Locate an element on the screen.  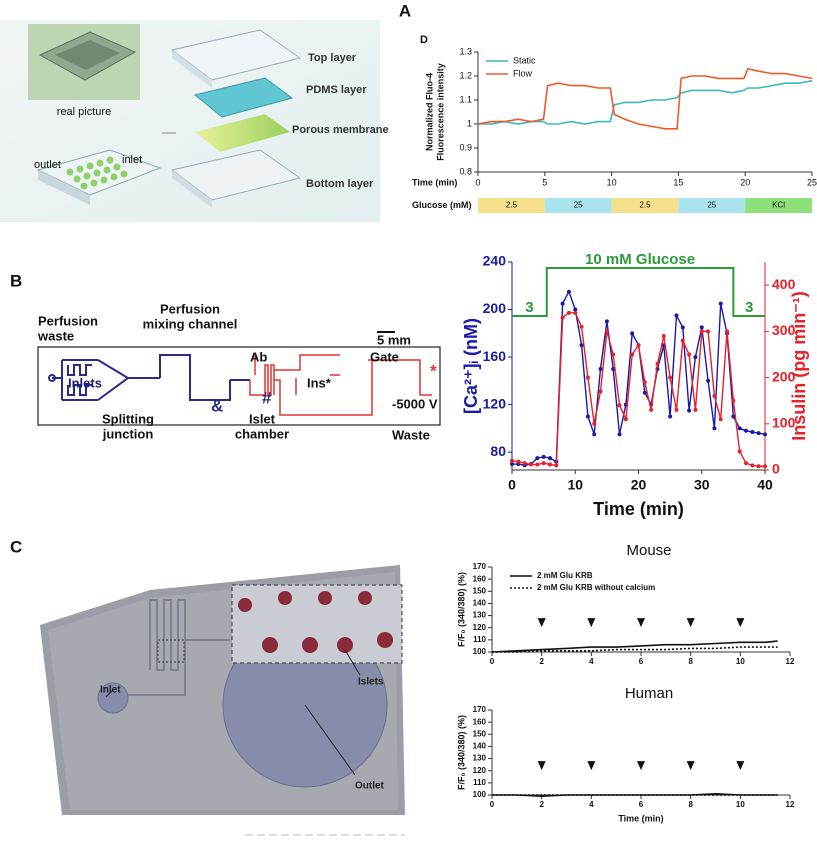
y-tick-label: 1 is located at coordinates (469, 123).